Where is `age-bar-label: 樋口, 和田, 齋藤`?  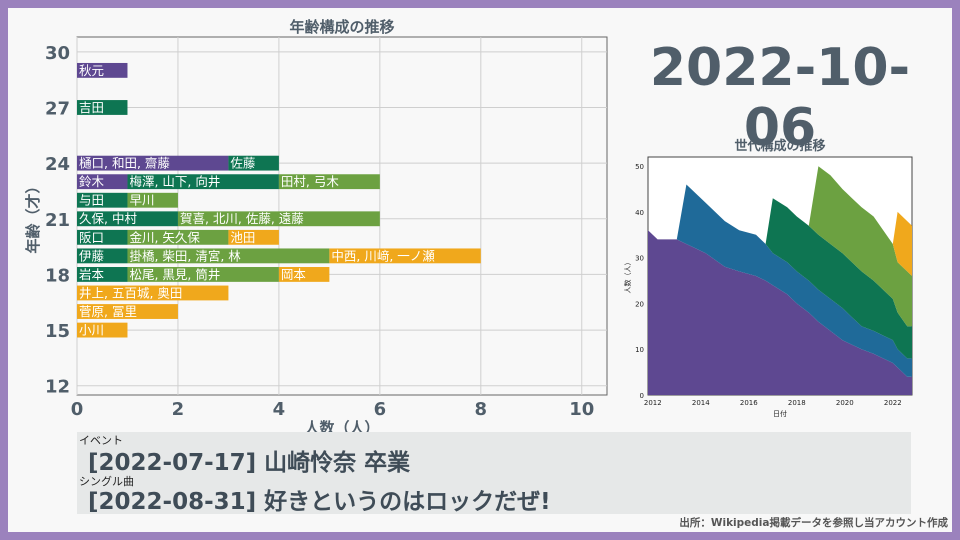
age-bar-label: 樋口, 和田, 齋藤 is located at coordinates (124, 163).